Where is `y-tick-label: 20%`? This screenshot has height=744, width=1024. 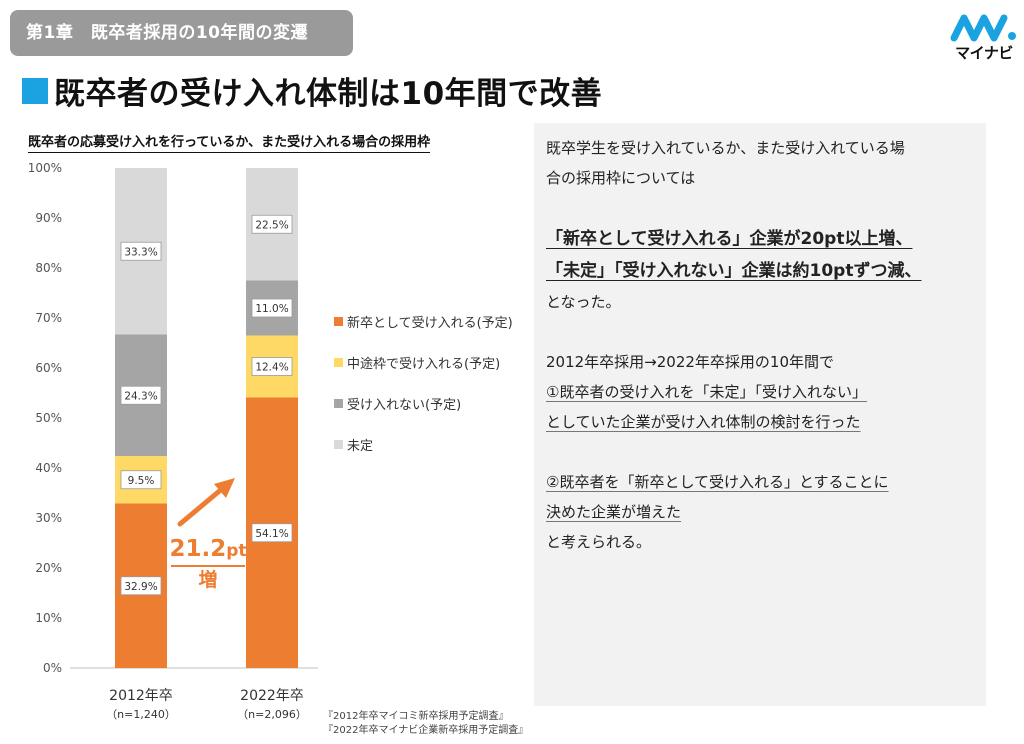 y-tick-label: 20% is located at coordinates (48, 568).